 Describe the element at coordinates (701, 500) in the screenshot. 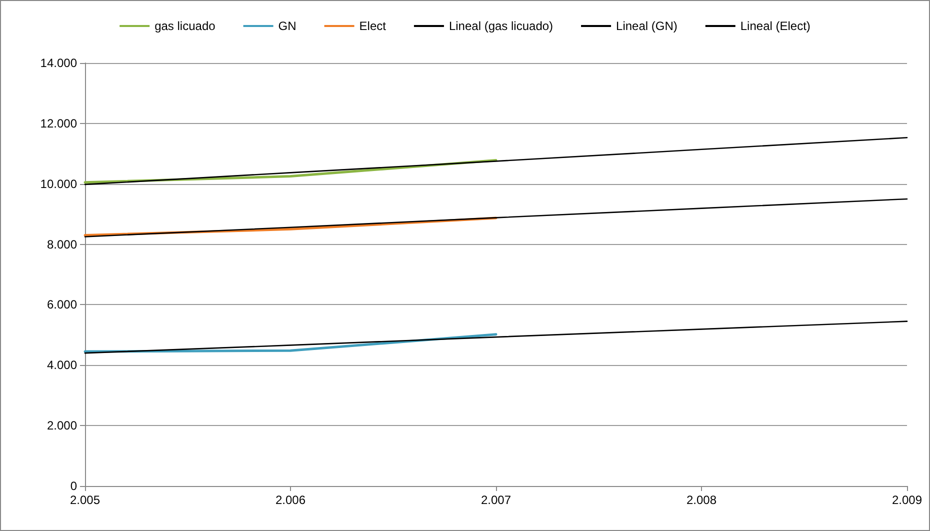

I see `x-tick-label: 2.008` at that location.